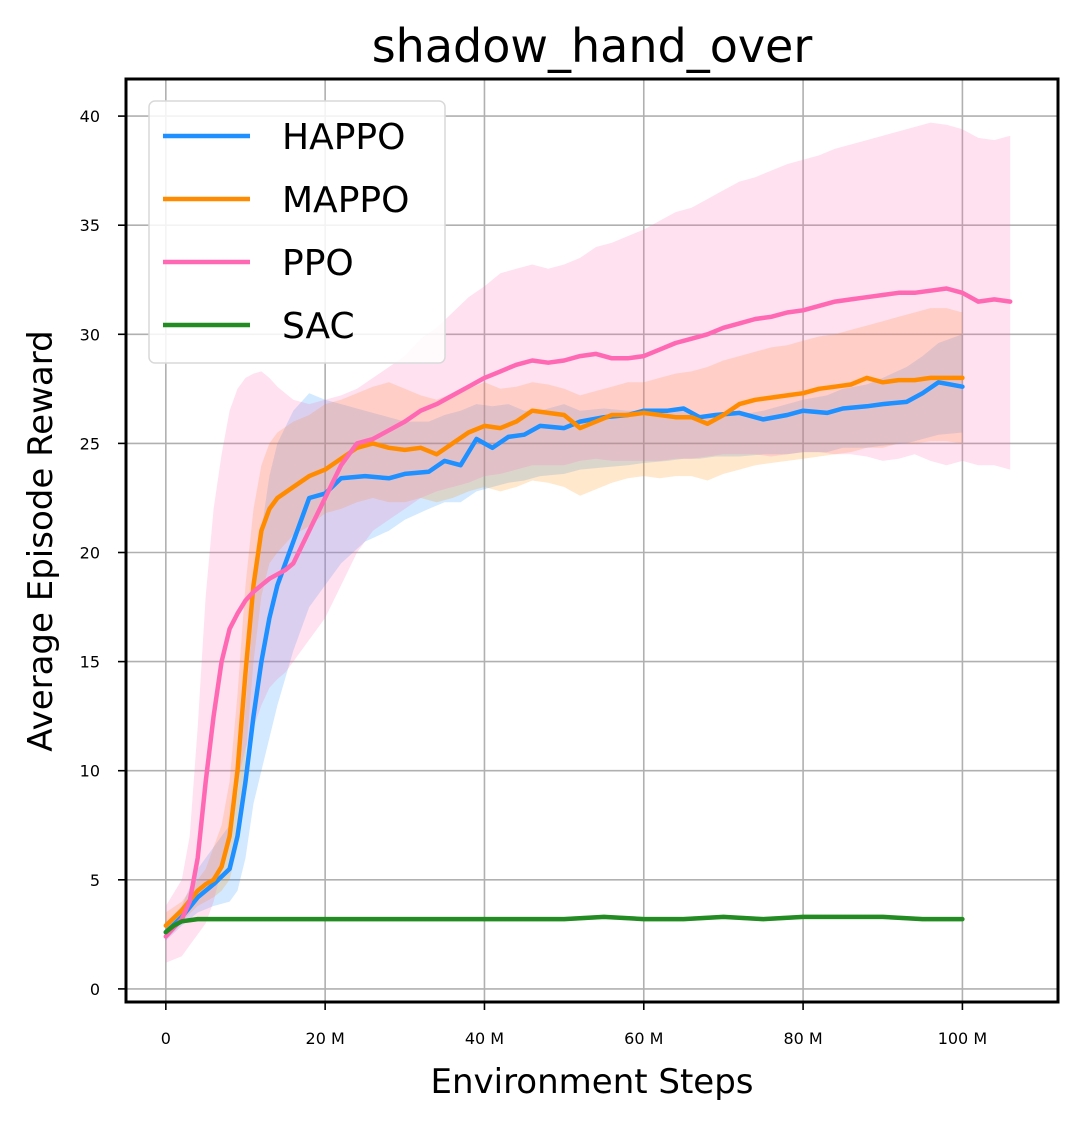 This screenshot has height=1122, width=1076. I want to click on x-tick-label: 20 M, so click(325, 1038).